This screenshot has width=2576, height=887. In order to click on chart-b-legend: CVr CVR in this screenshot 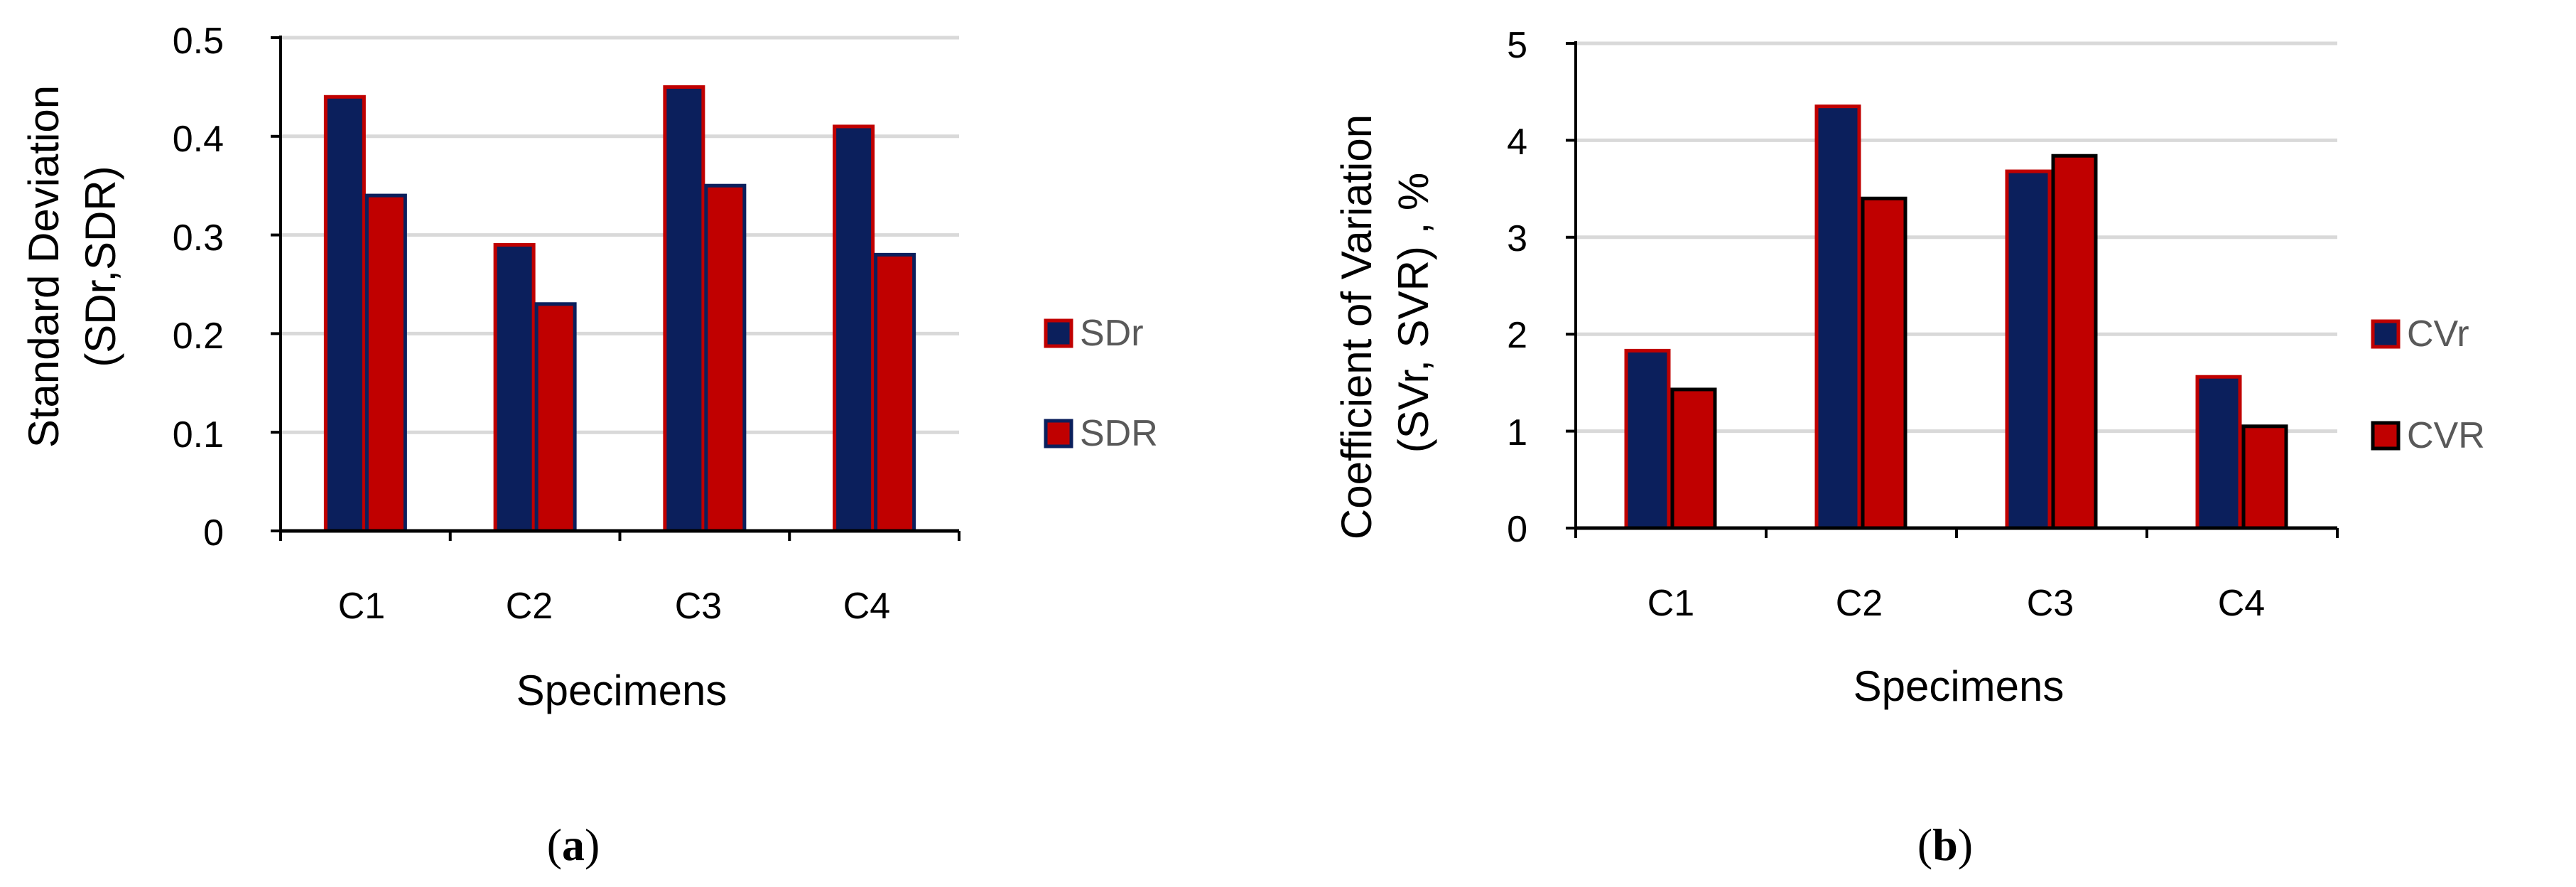, I will do `click(2428, 385)`.